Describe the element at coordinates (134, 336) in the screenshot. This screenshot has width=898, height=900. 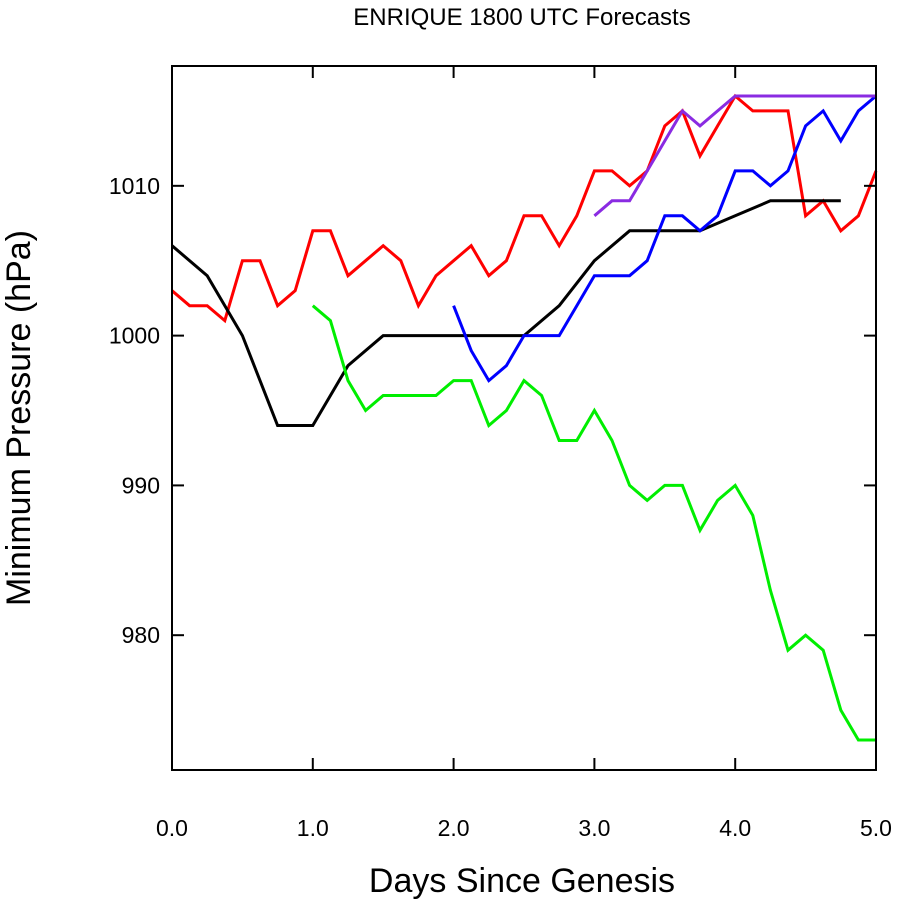
I see `y-tick-label: 1000` at that location.